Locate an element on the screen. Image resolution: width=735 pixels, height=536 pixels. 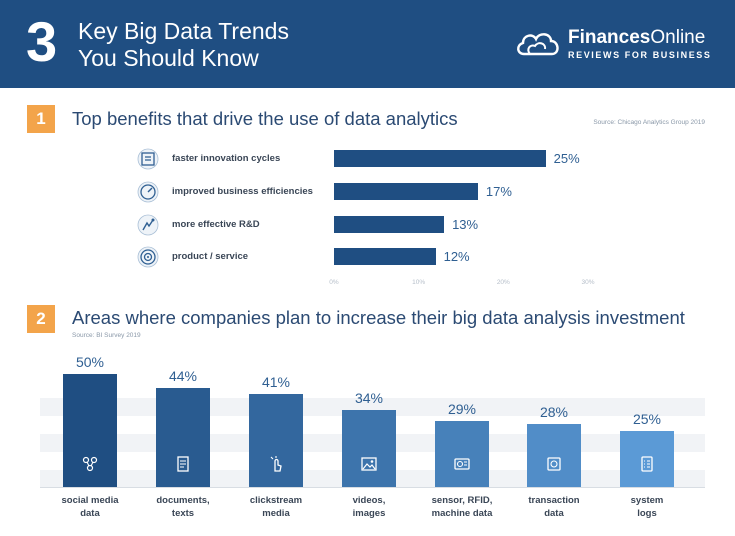
investment-label-line: machine data is located at coordinates (462, 513).